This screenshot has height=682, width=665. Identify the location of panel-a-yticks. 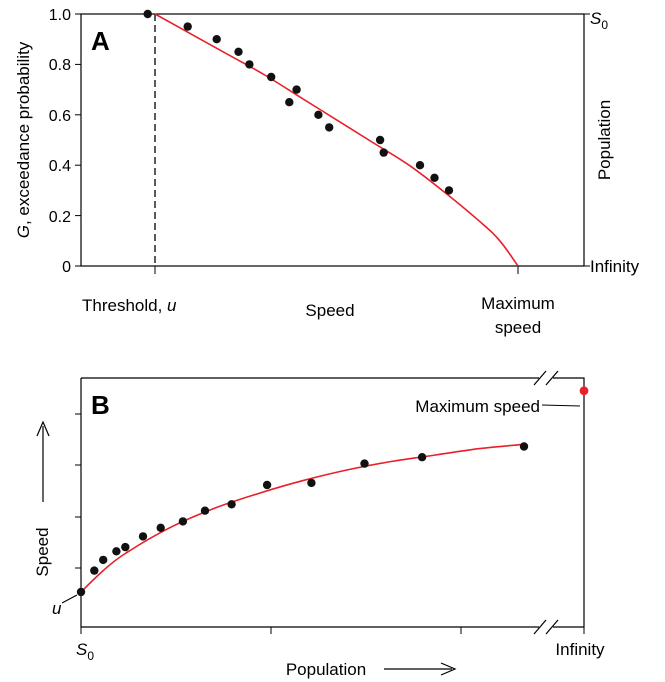
(78, 140).